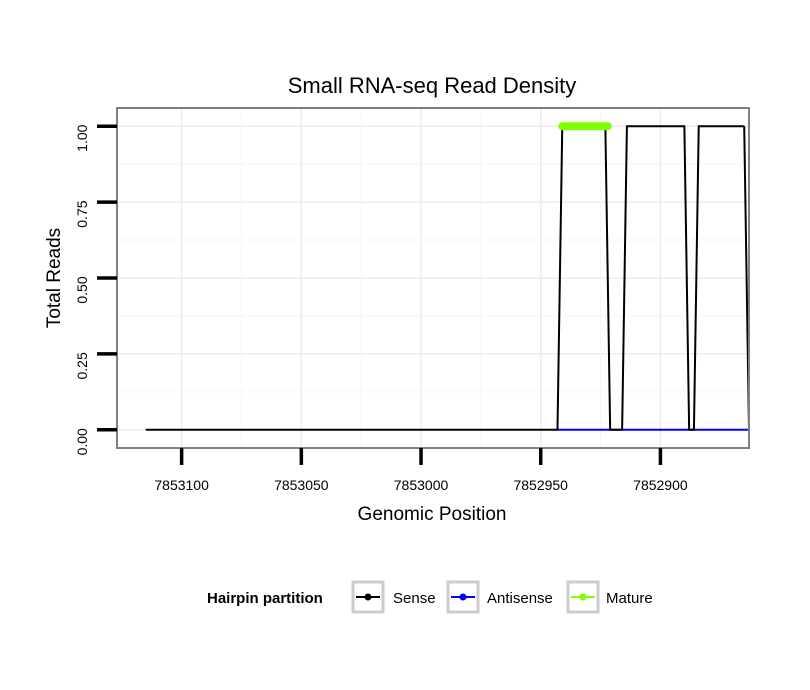 This screenshot has width=810, height=690. What do you see at coordinates (82, 213) in the screenshot?
I see `y-tick-label: 0.75` at bounding box center [82, 213].